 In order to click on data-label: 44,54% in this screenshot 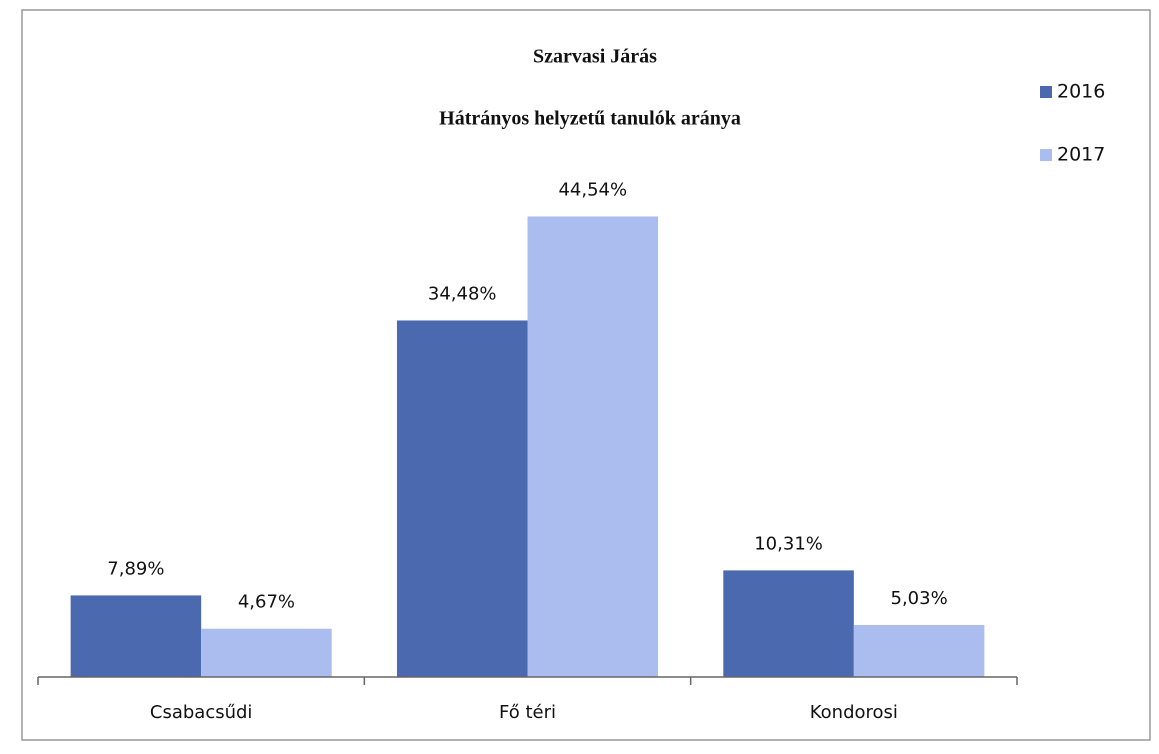, I will do `click(592, 189)`.